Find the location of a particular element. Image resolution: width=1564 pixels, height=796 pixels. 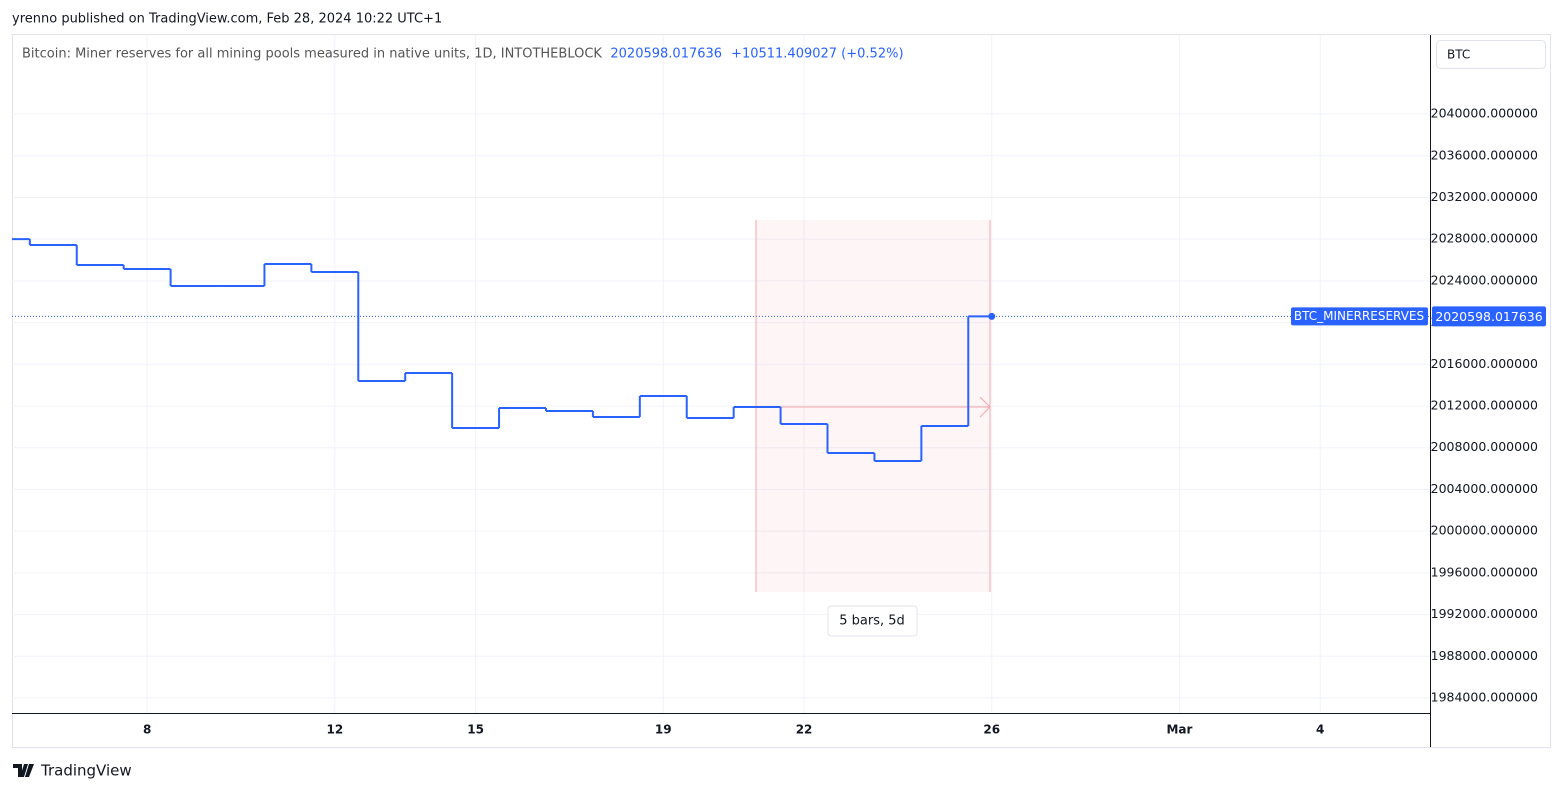

range-area is located at coordinates (873, 406).